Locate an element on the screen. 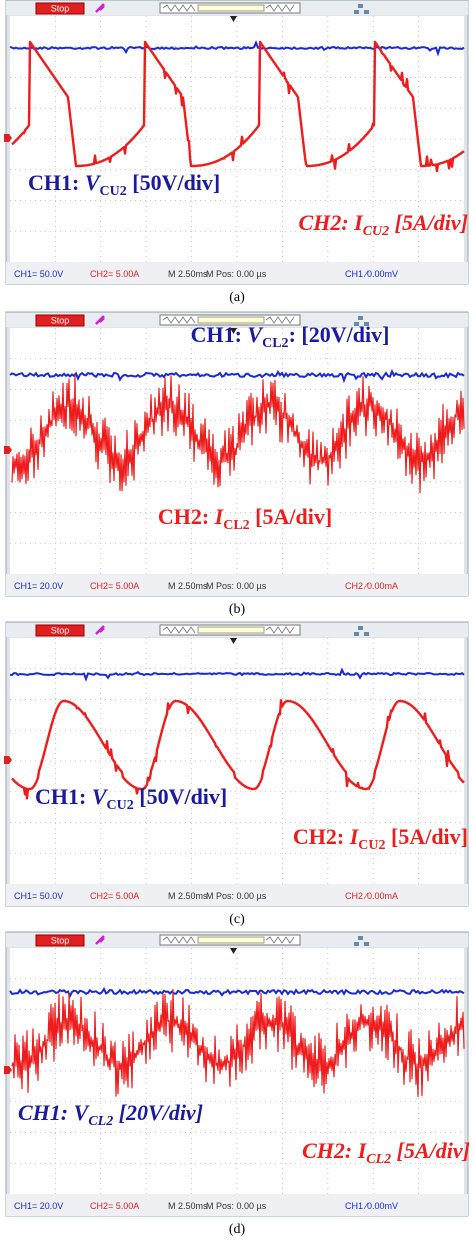  caption: (a) is located at coordinates (237, 297).